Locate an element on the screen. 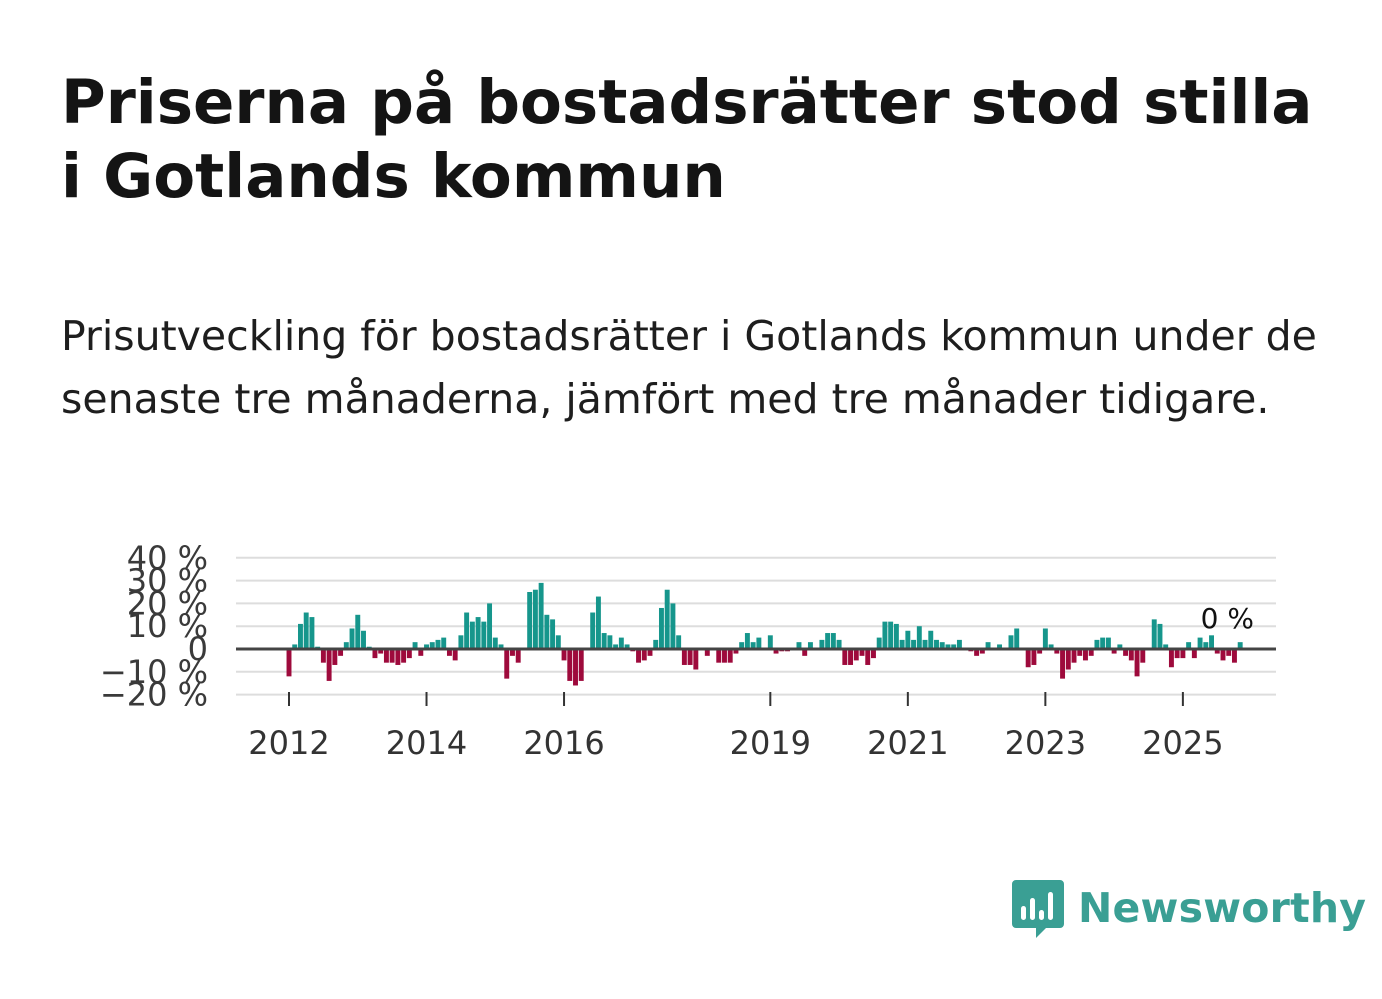  y-tick-label: −20 % is located at coordinates (154, 695).